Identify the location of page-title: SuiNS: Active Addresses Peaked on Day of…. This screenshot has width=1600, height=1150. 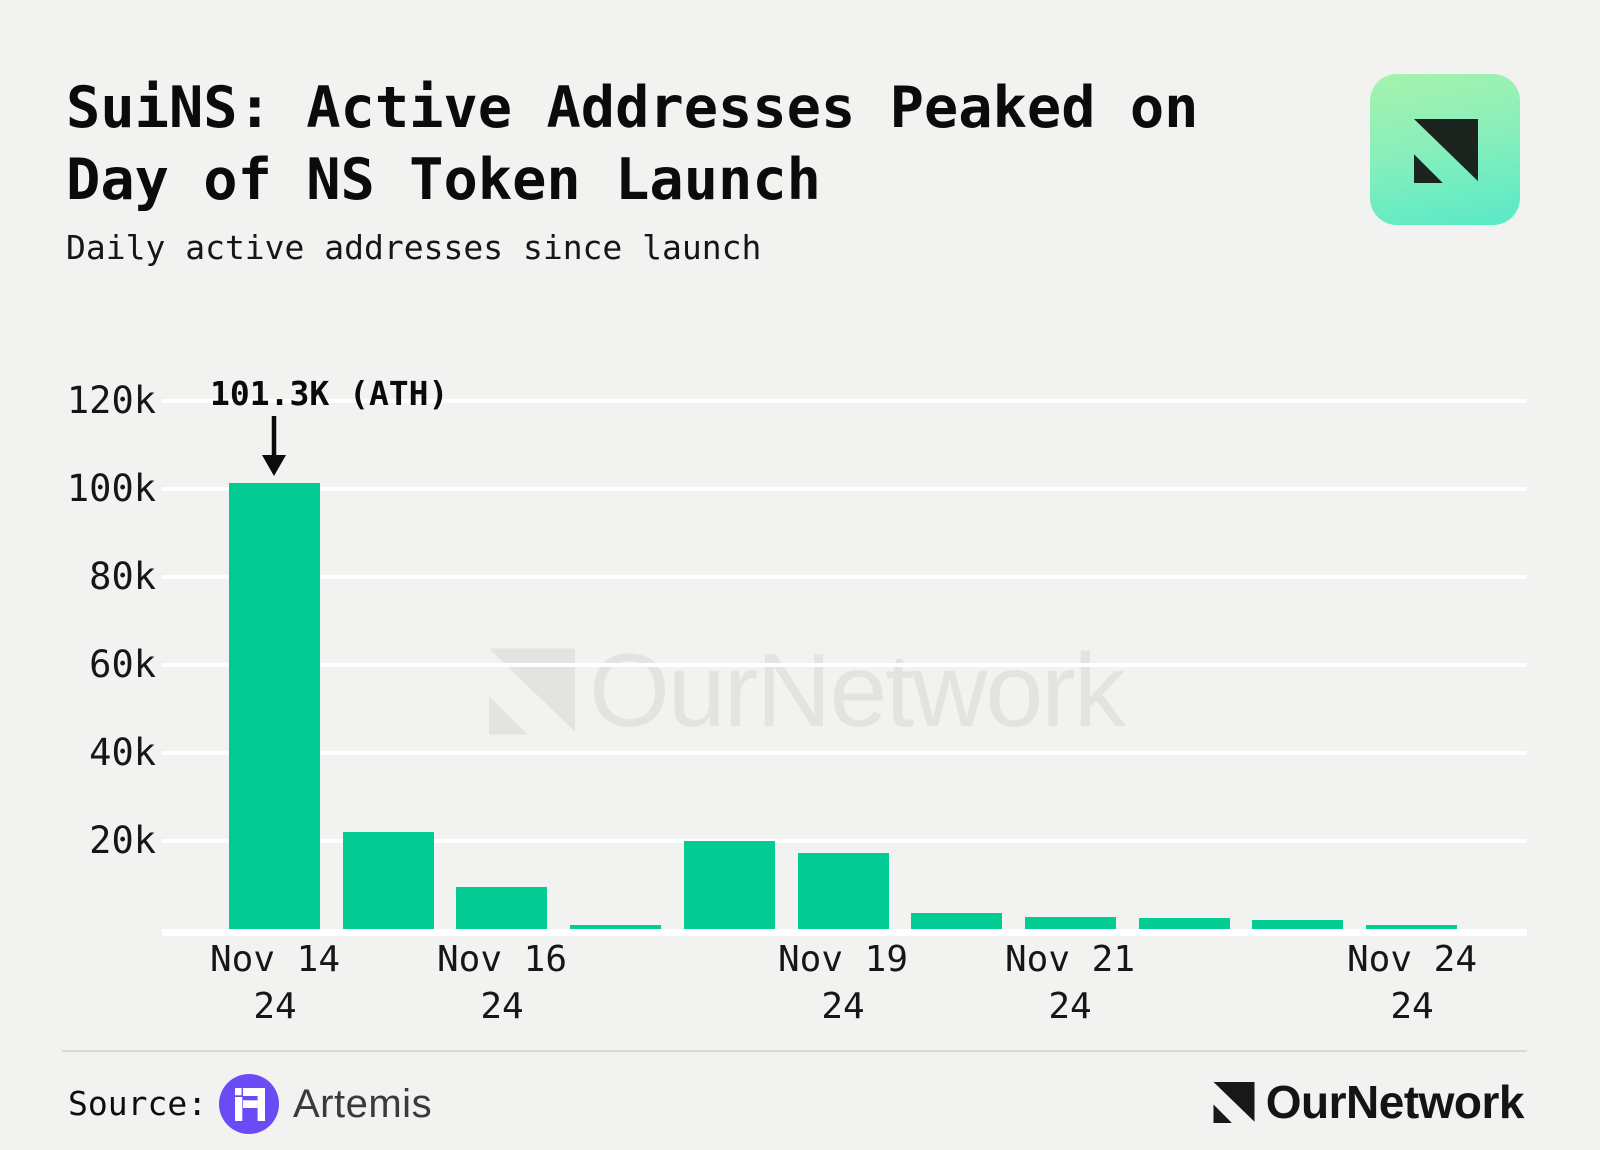
(691, 144).